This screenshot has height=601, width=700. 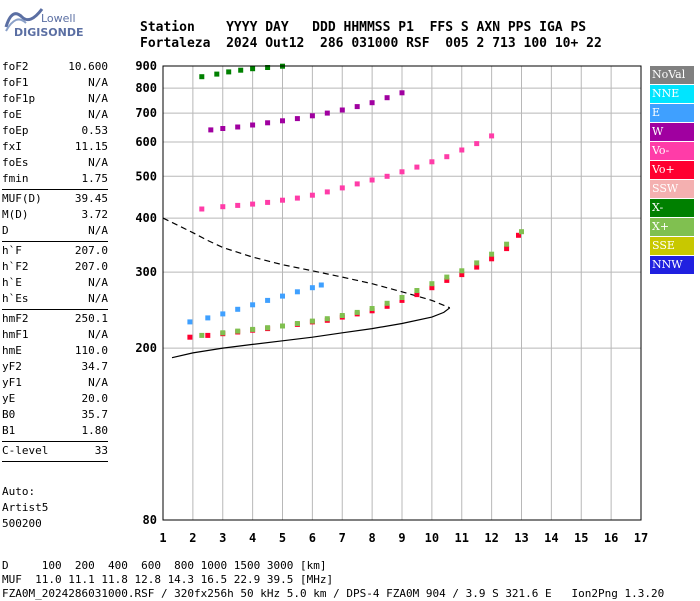 What do you see at coordinates (15, 298) in the screenshot?
I see `param-label: h`Es` at bounding box center [15, 298].